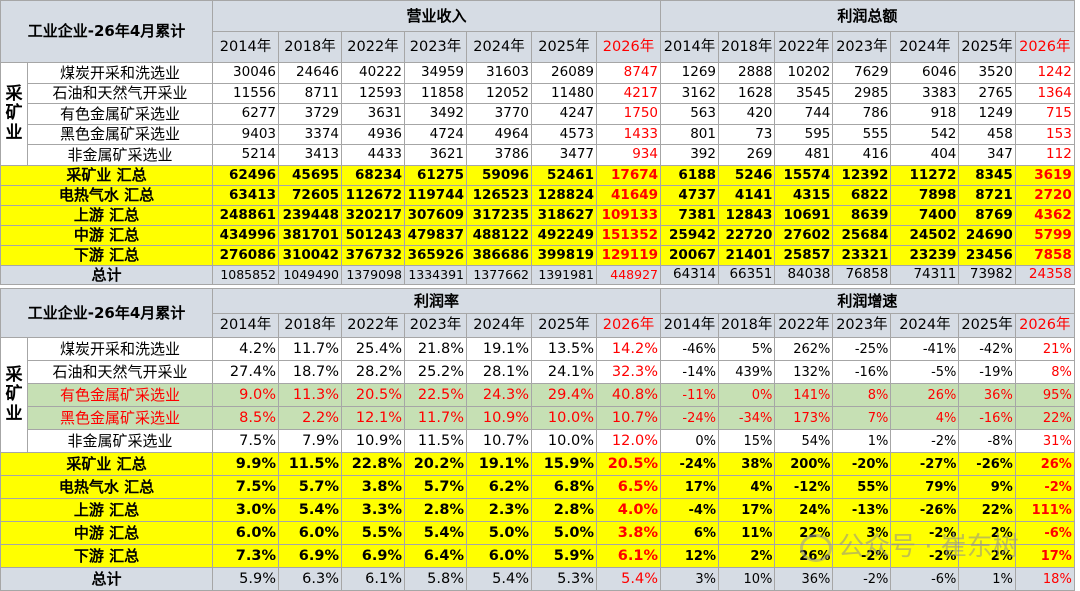 The height and width of the screenshot is (591, 1080). What do you see at coordinates (310, 114) in the screenshot?
I see `value-cell: 3729` at bounding box center [310, 114].